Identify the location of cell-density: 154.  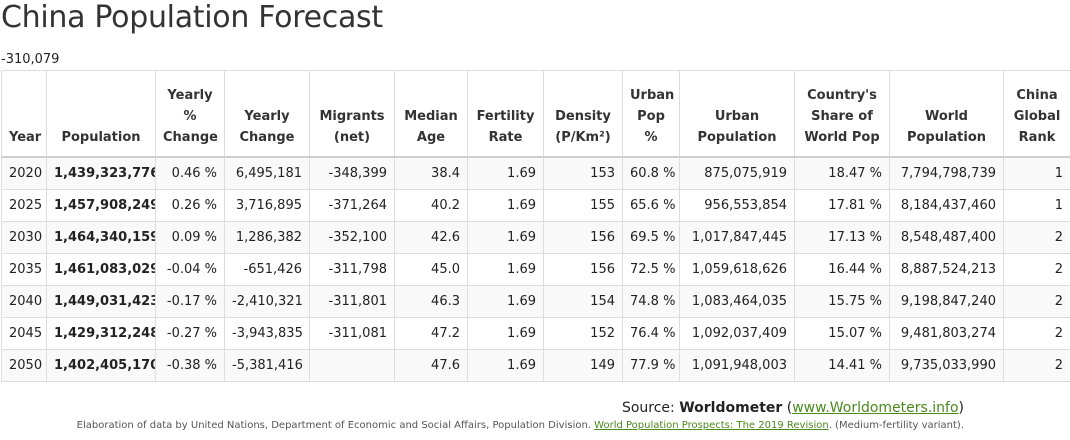
(583, 301).